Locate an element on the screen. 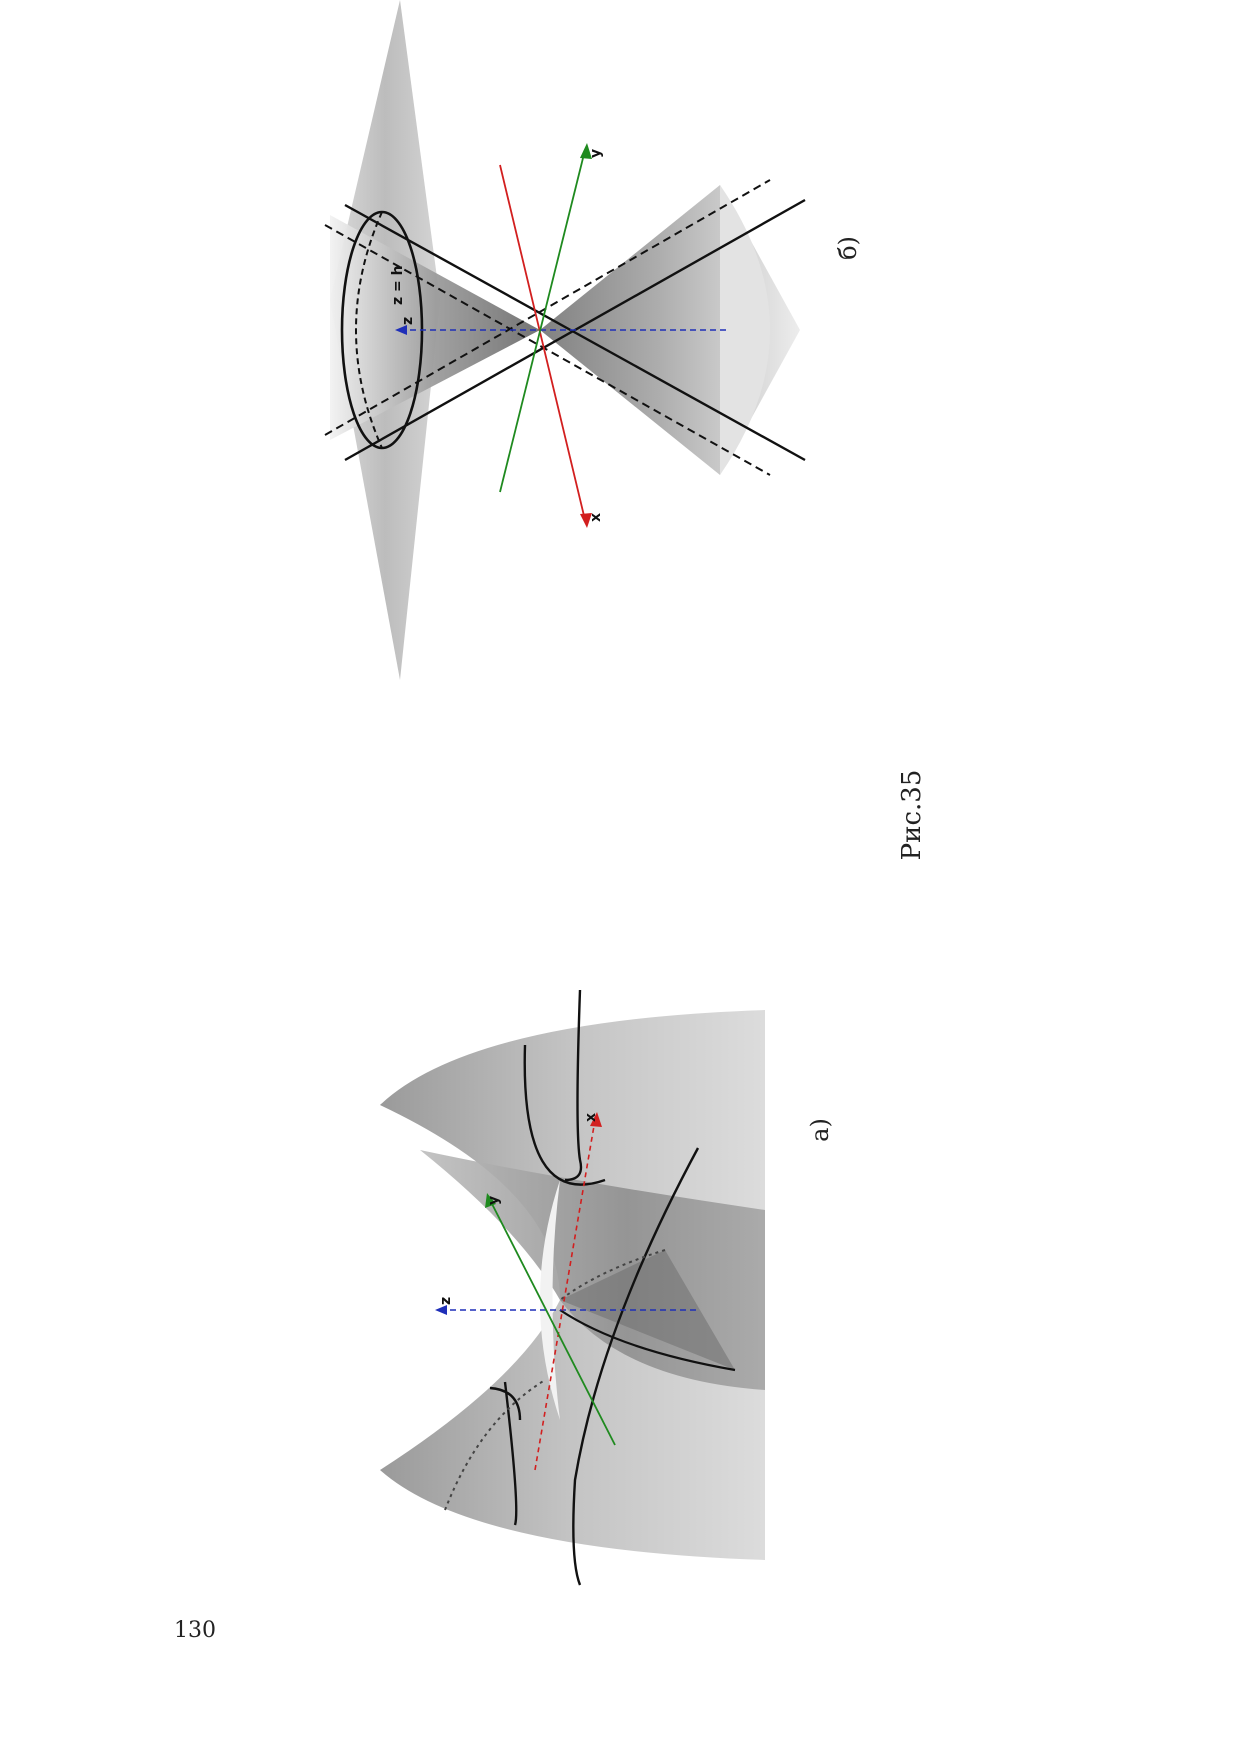  page-number: 130 is located at coordinates (195, 1630).